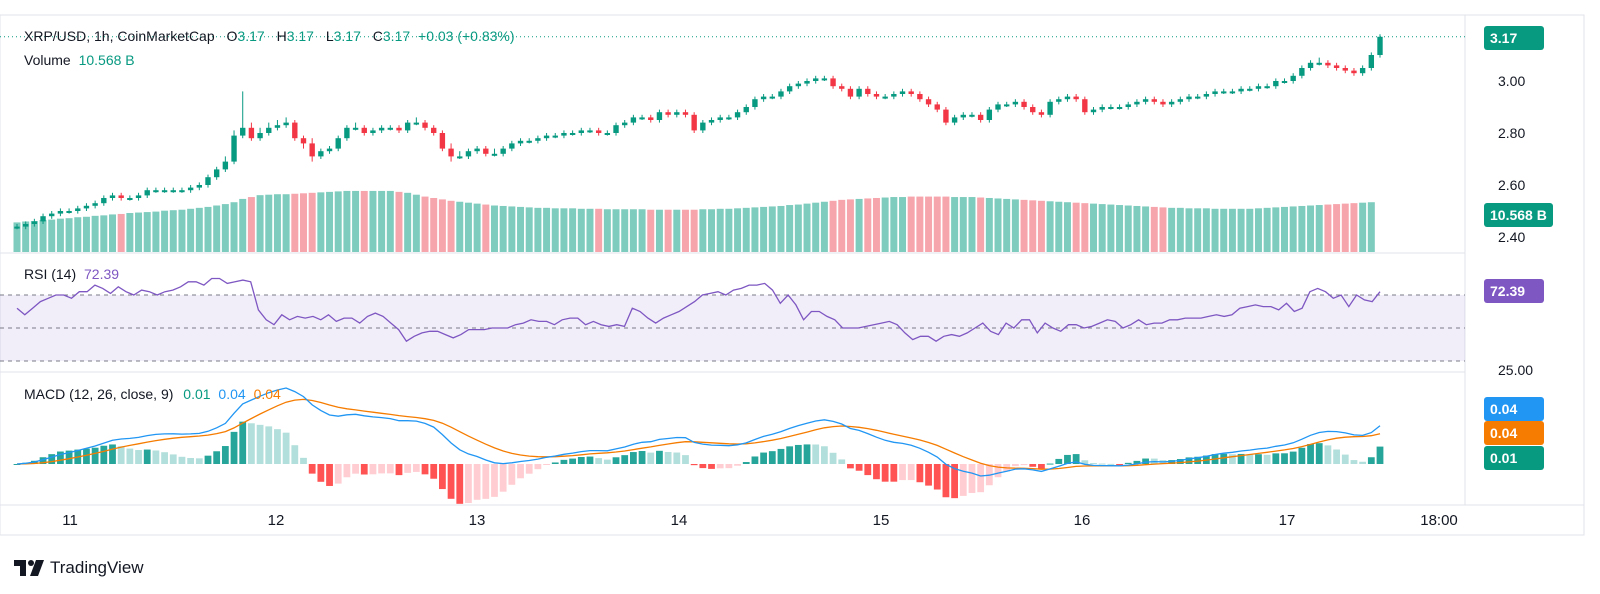  Describe the element at coordinates (79, 60) in the screenshot. I see `volume-legend: Volume 10.568 B` at that location.